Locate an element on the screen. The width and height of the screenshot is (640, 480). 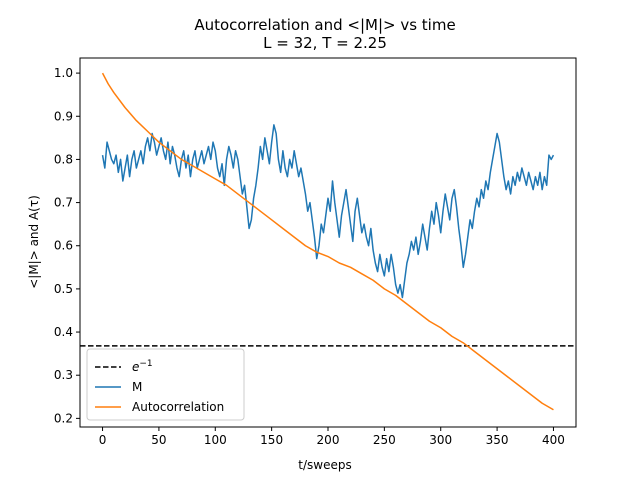
legend-ref-label: e−1 is located at coordinates (142, 366).